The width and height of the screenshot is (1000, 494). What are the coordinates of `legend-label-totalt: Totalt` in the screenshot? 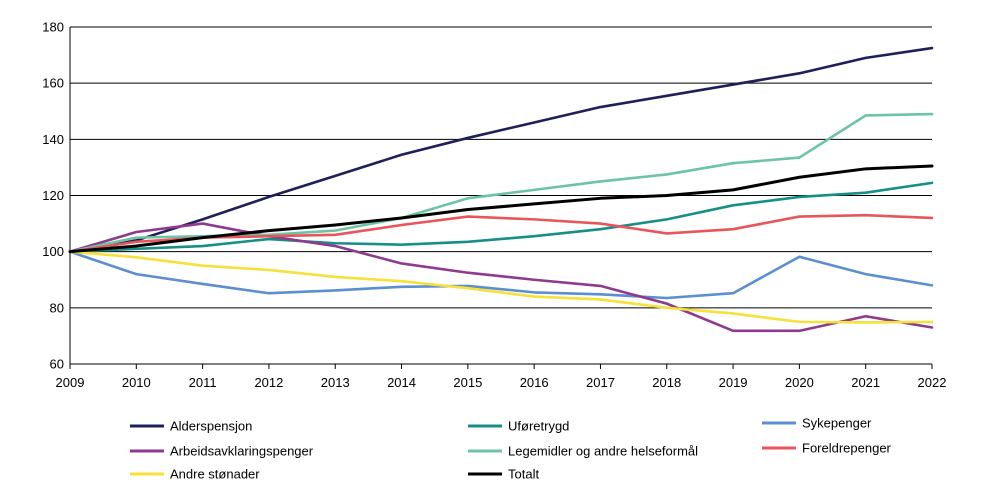 It's located at (523, 474).